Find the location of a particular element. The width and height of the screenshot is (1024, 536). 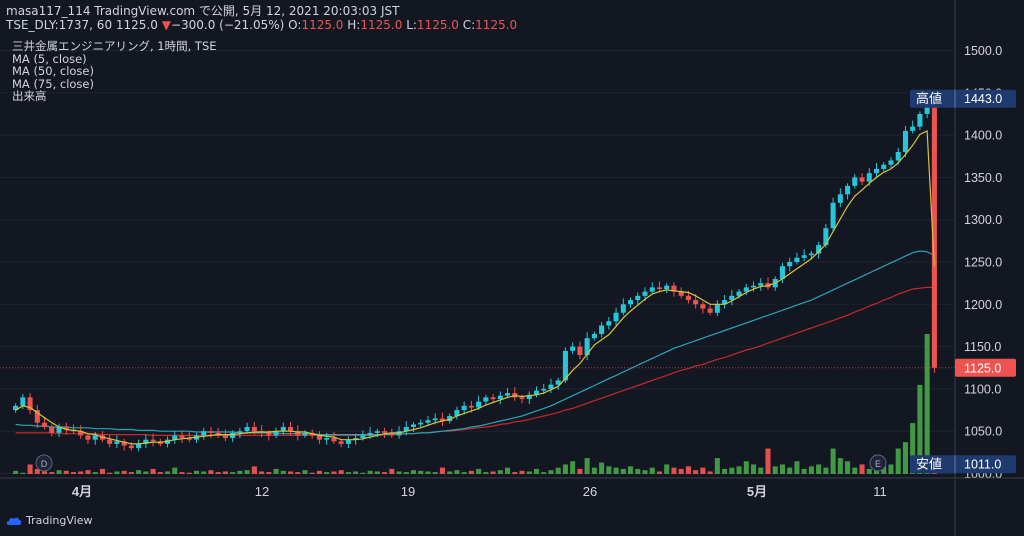

cloud-icon is located at coordinates (14, 521).